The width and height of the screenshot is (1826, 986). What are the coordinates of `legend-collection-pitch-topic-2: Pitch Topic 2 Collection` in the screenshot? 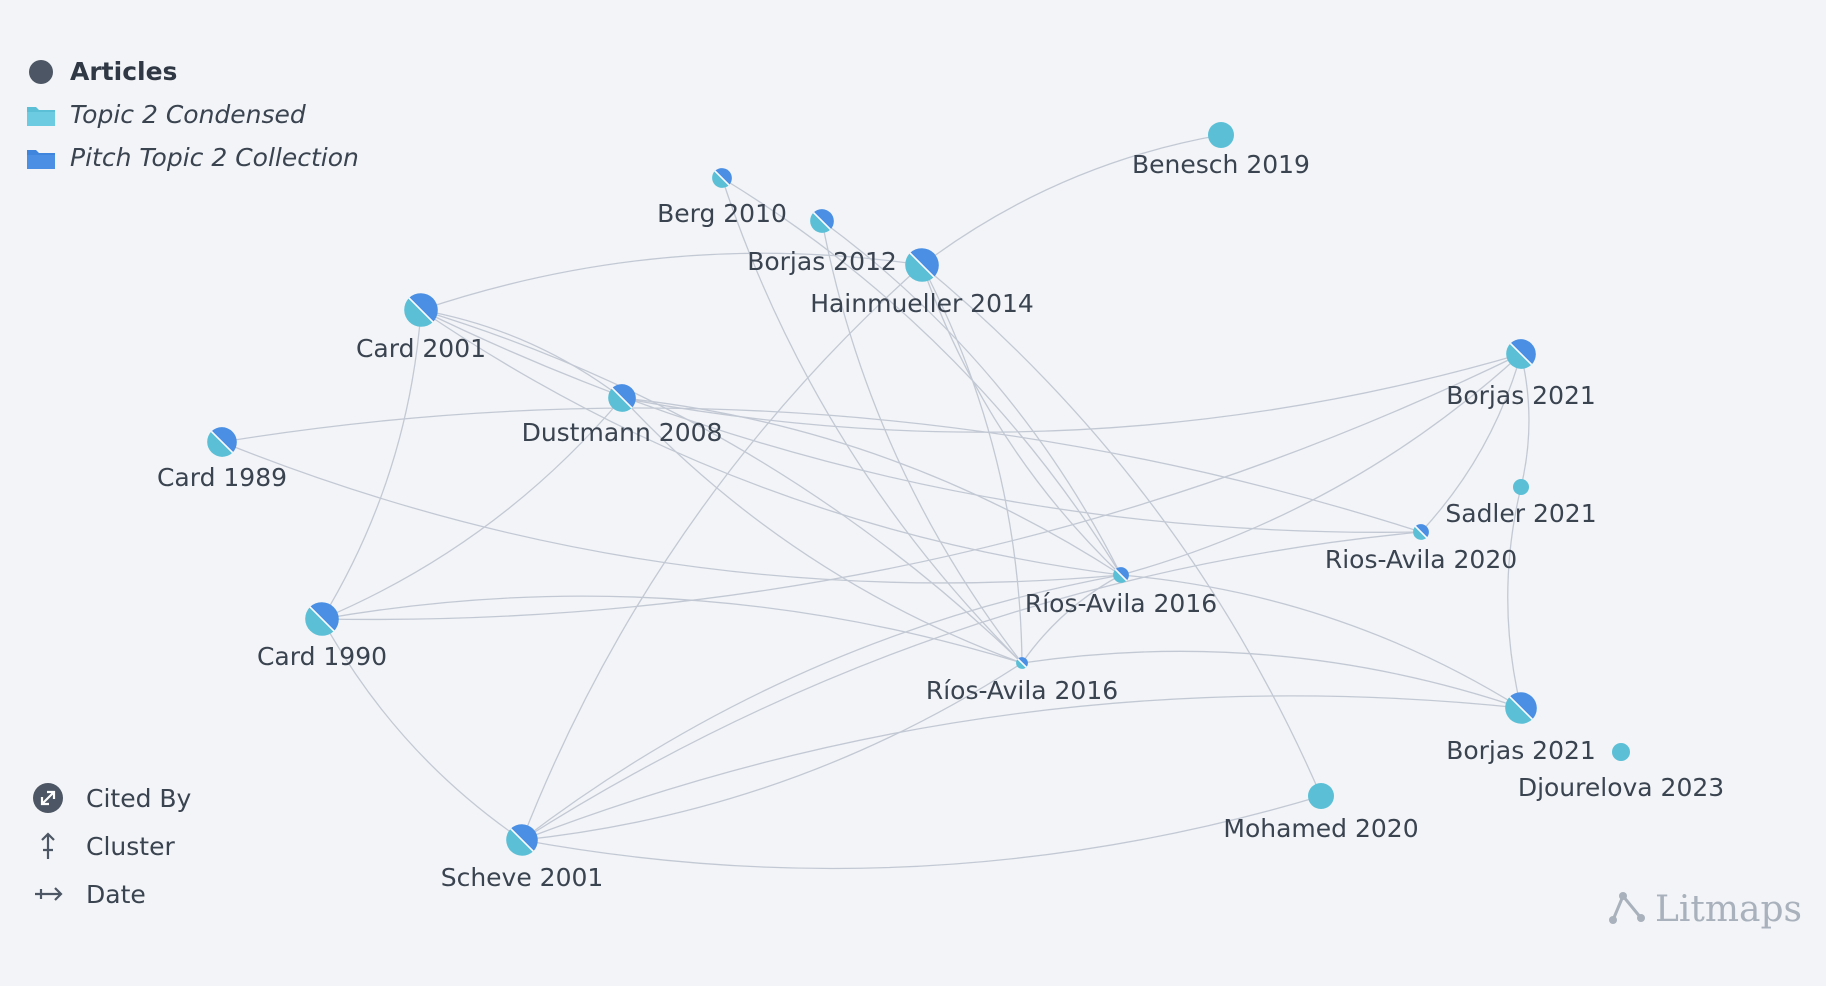 It's located at (192, 157).